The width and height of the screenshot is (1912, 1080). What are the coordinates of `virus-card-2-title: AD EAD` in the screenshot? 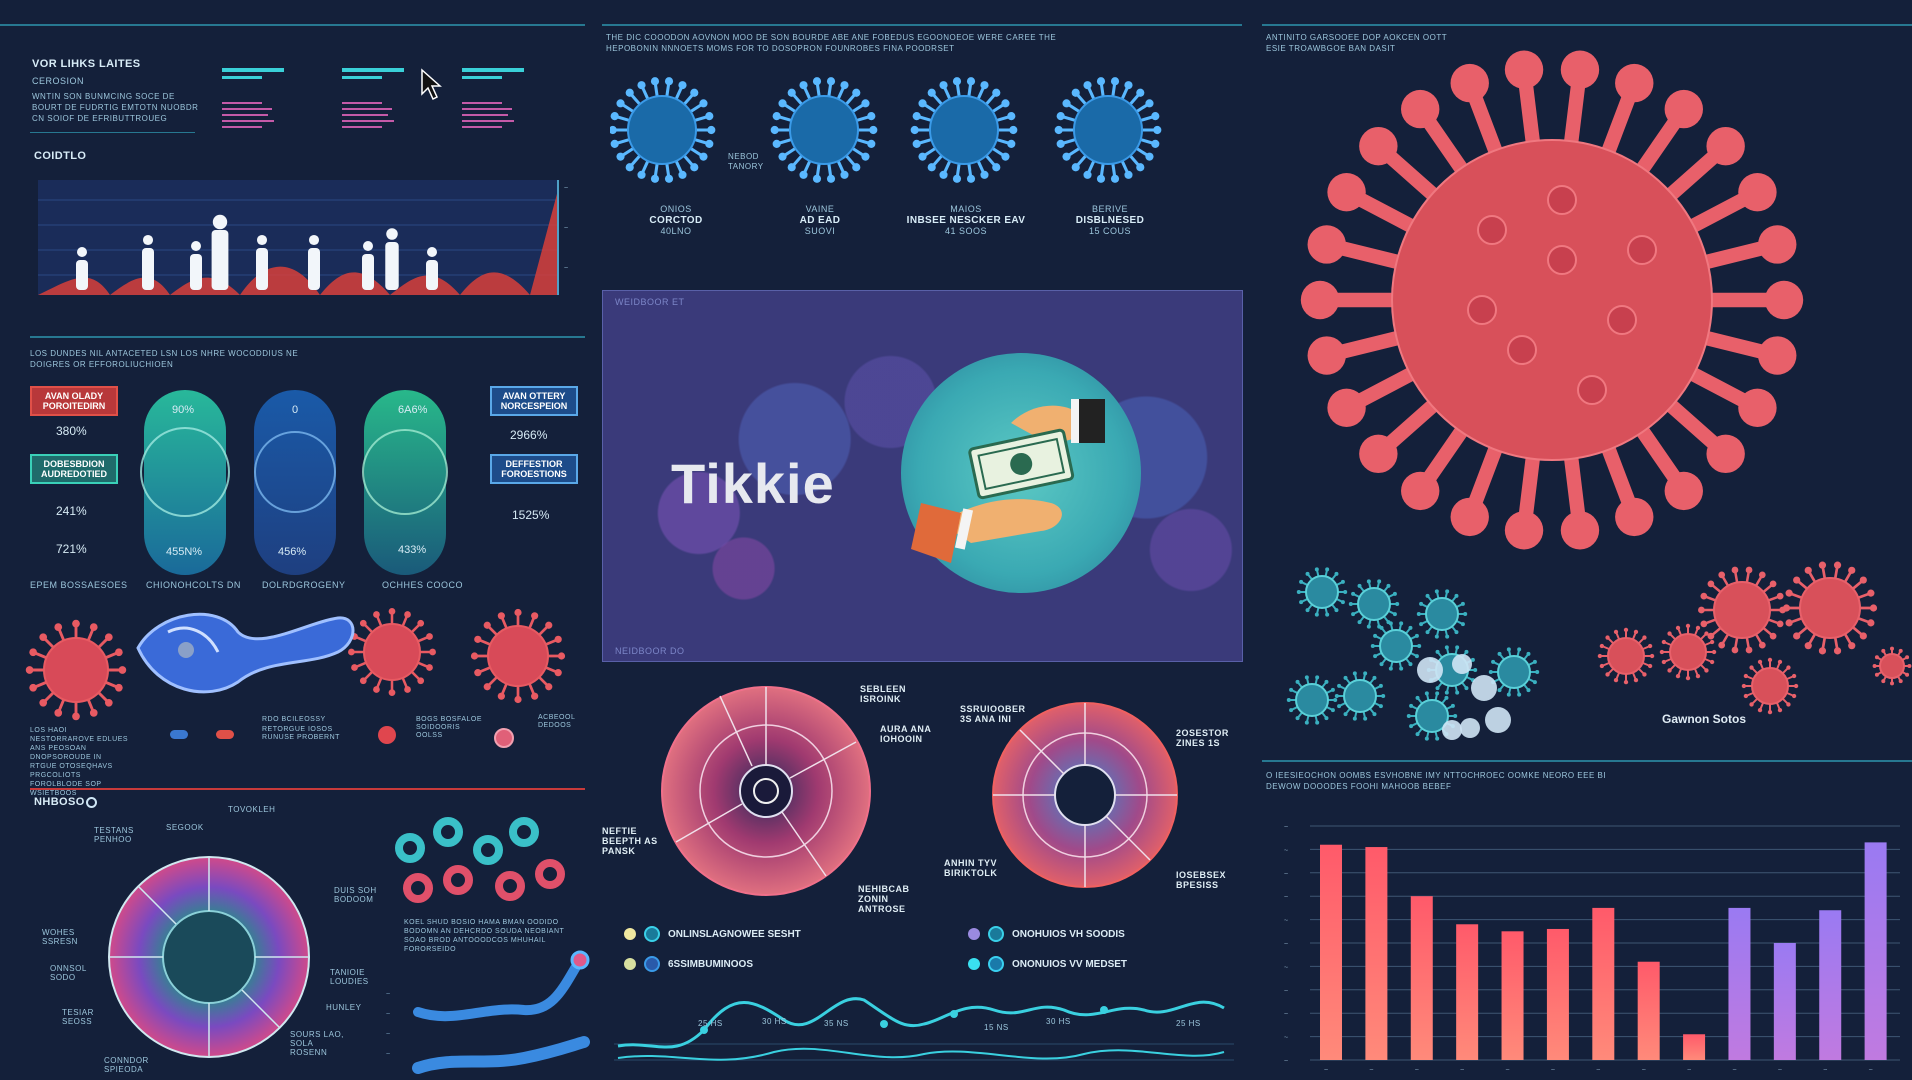 It's located at (820, 220).